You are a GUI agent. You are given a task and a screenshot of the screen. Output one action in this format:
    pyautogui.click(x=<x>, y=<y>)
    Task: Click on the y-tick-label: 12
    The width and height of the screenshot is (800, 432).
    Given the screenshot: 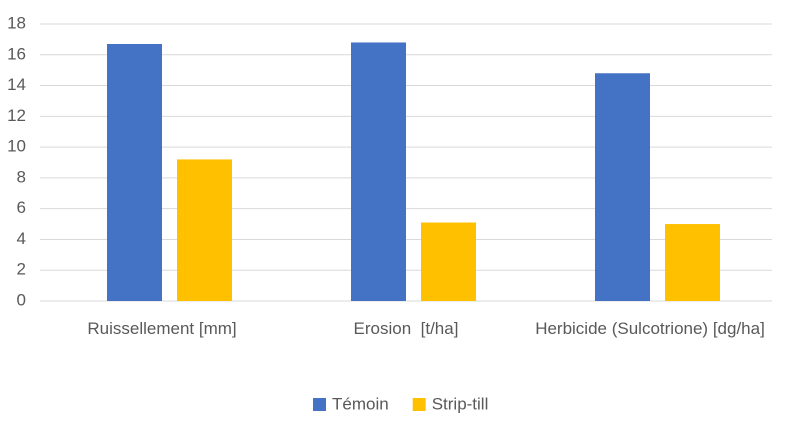 What is the action you would take?
    pyautogui.click(x=16, y=115)
    